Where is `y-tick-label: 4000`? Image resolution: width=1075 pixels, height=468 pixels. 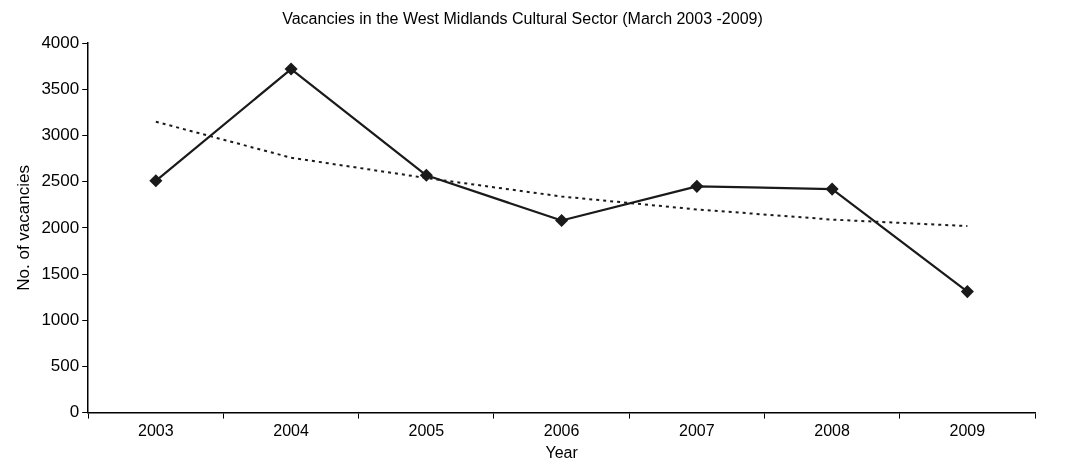
y-tick-label: 4000 is located at coordinates (60, 42).